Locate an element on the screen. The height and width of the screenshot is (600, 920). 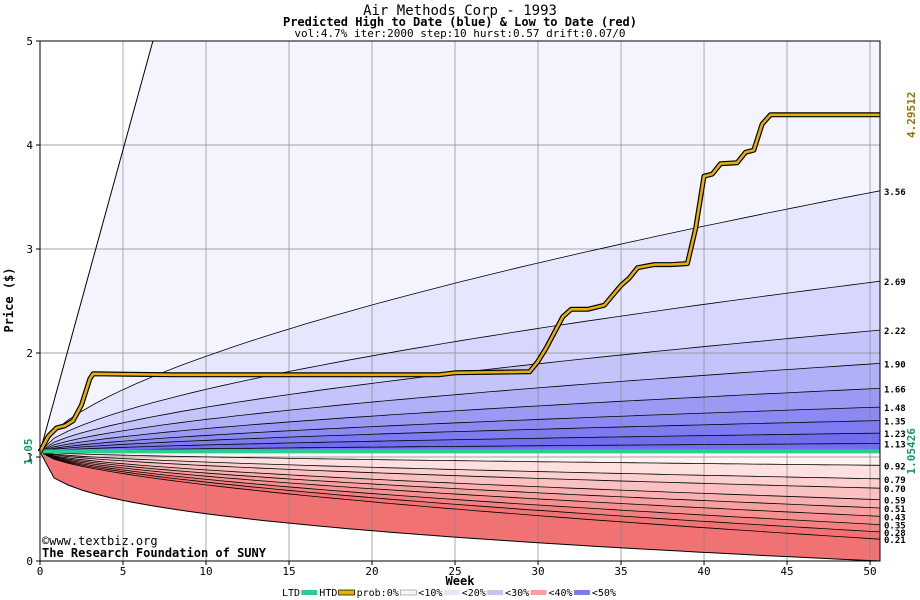
quantile-label: 1.35 is located at coordinates (895, 423).